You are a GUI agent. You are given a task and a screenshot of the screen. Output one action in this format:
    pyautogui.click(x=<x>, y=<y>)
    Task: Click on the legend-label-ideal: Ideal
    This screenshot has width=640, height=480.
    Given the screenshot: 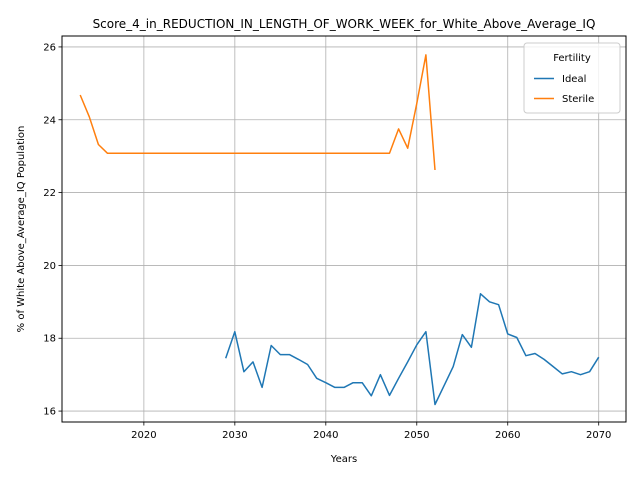 What is the action you would take?
    pyautogui.click(x=574, y=79)
    